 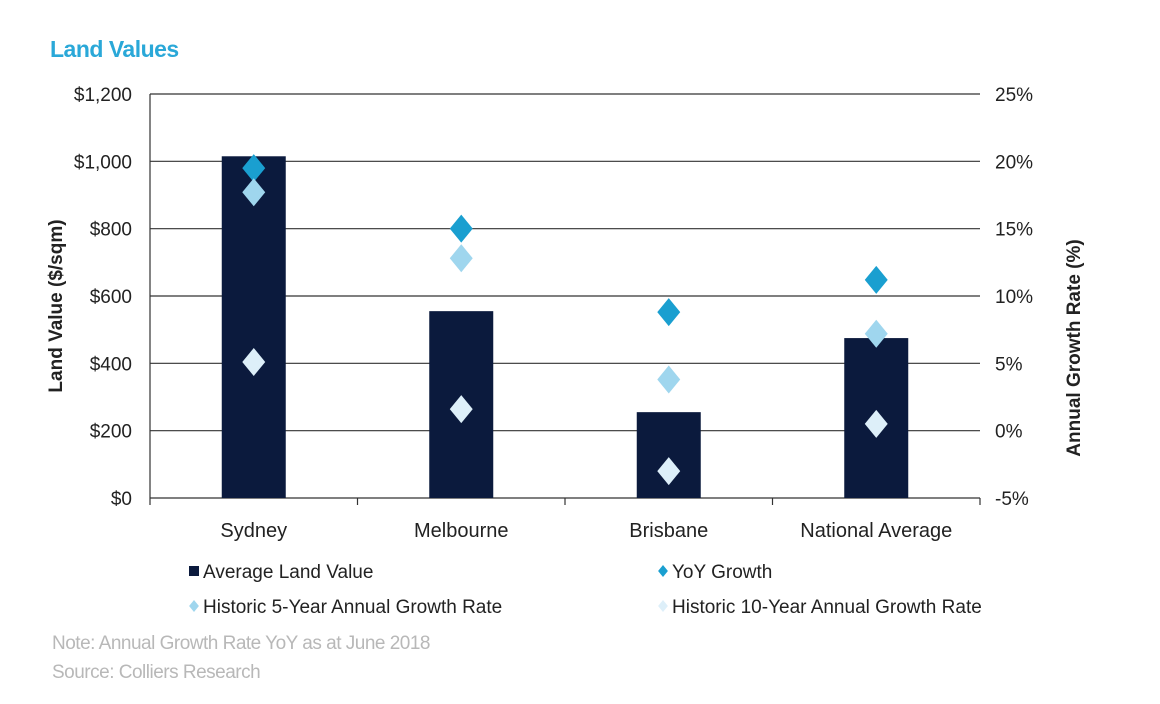 I want to click on y-tick-label: $200, so click(x=111, y=432).